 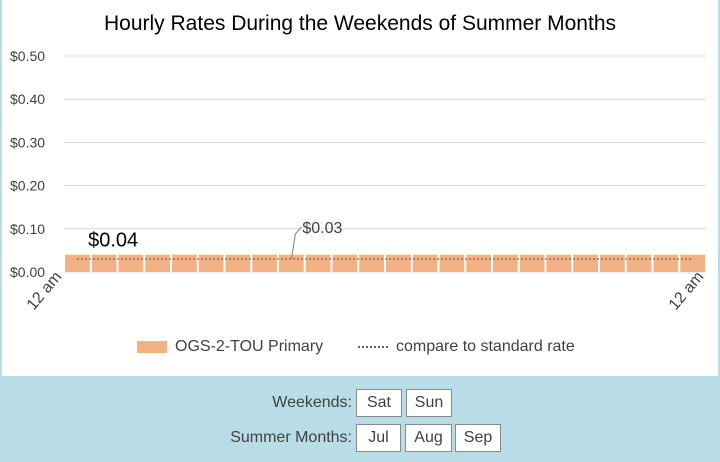 I want to click on data-label-bar: $0.04, so click(x=113, y=241).